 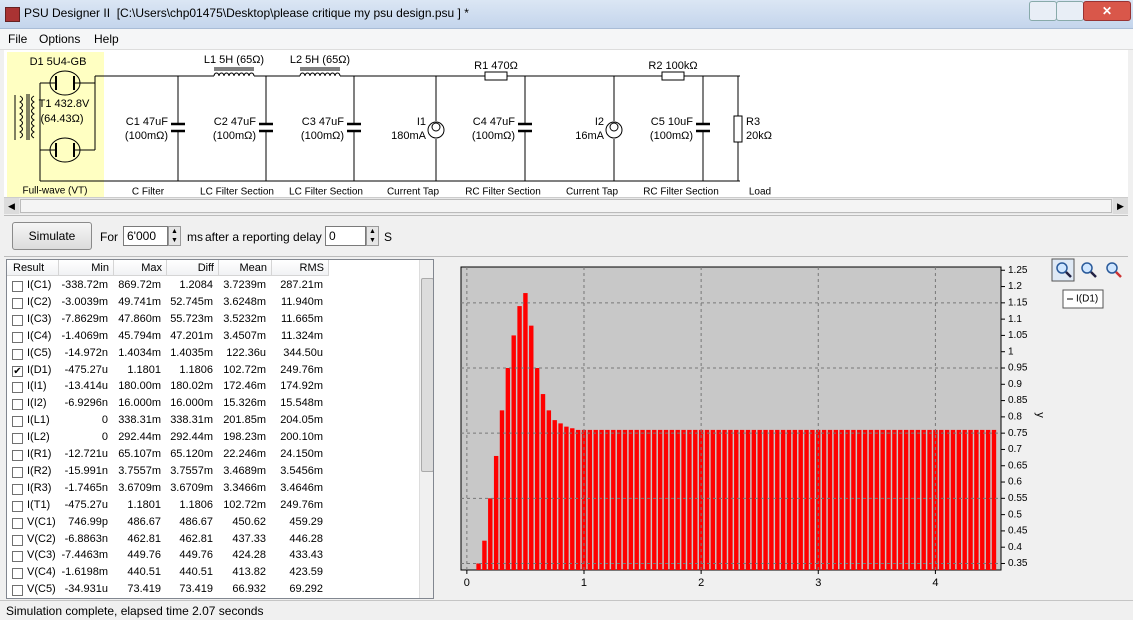 What do you see at coordinates (1070, 11) in the screenshot?
I see `maximize-button` at bounding box center [1070, 11].